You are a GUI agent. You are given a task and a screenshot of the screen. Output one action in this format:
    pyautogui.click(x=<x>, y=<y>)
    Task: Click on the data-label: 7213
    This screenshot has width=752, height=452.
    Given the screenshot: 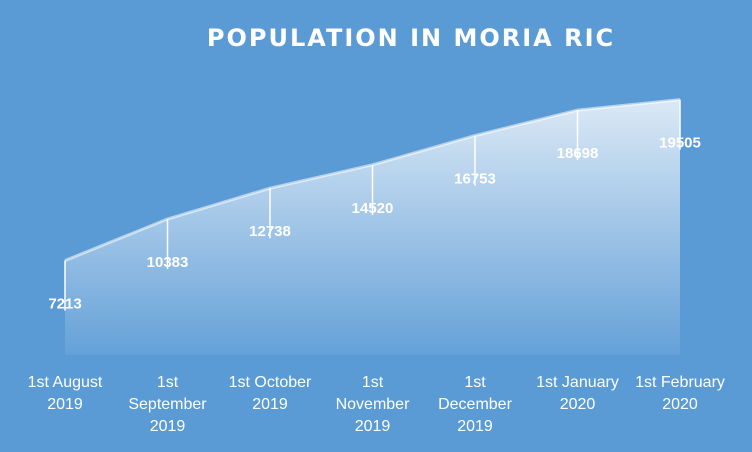 What is the action you would take?
    pyautogui.click(x=64, y=304)
    